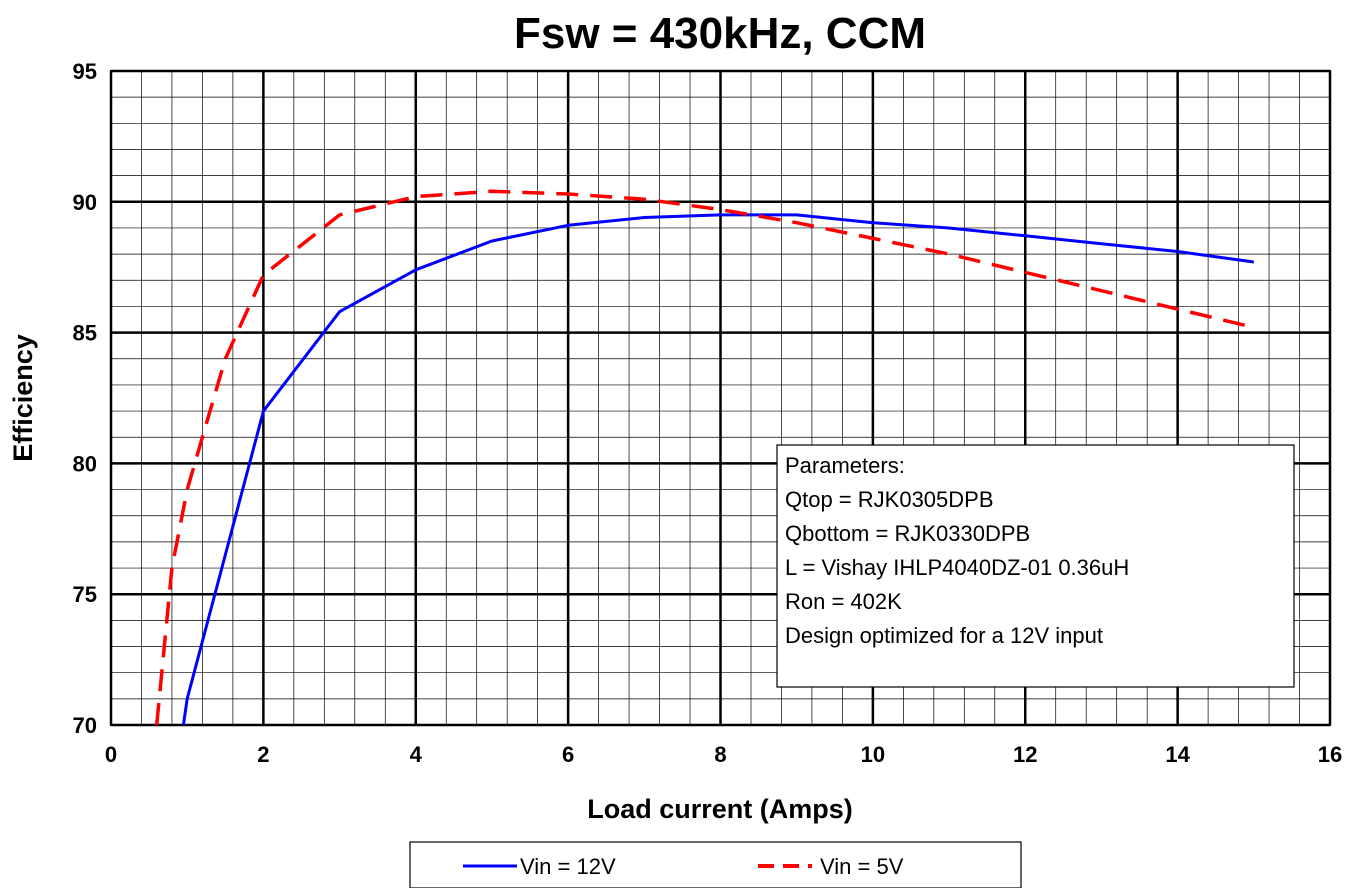 This screenshot has width=1361, height=888. Describe the element at coordinates (907, 533) in the screenshot. I see `annotation-line: Qbottom = RJK0330DPB` at that location.